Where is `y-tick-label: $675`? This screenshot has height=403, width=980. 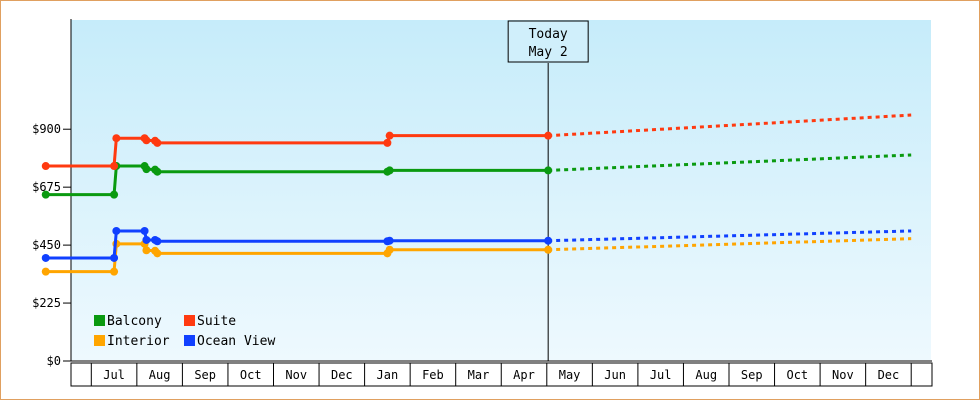
y-tick-label: $675 is located at coordinates (46, 187).